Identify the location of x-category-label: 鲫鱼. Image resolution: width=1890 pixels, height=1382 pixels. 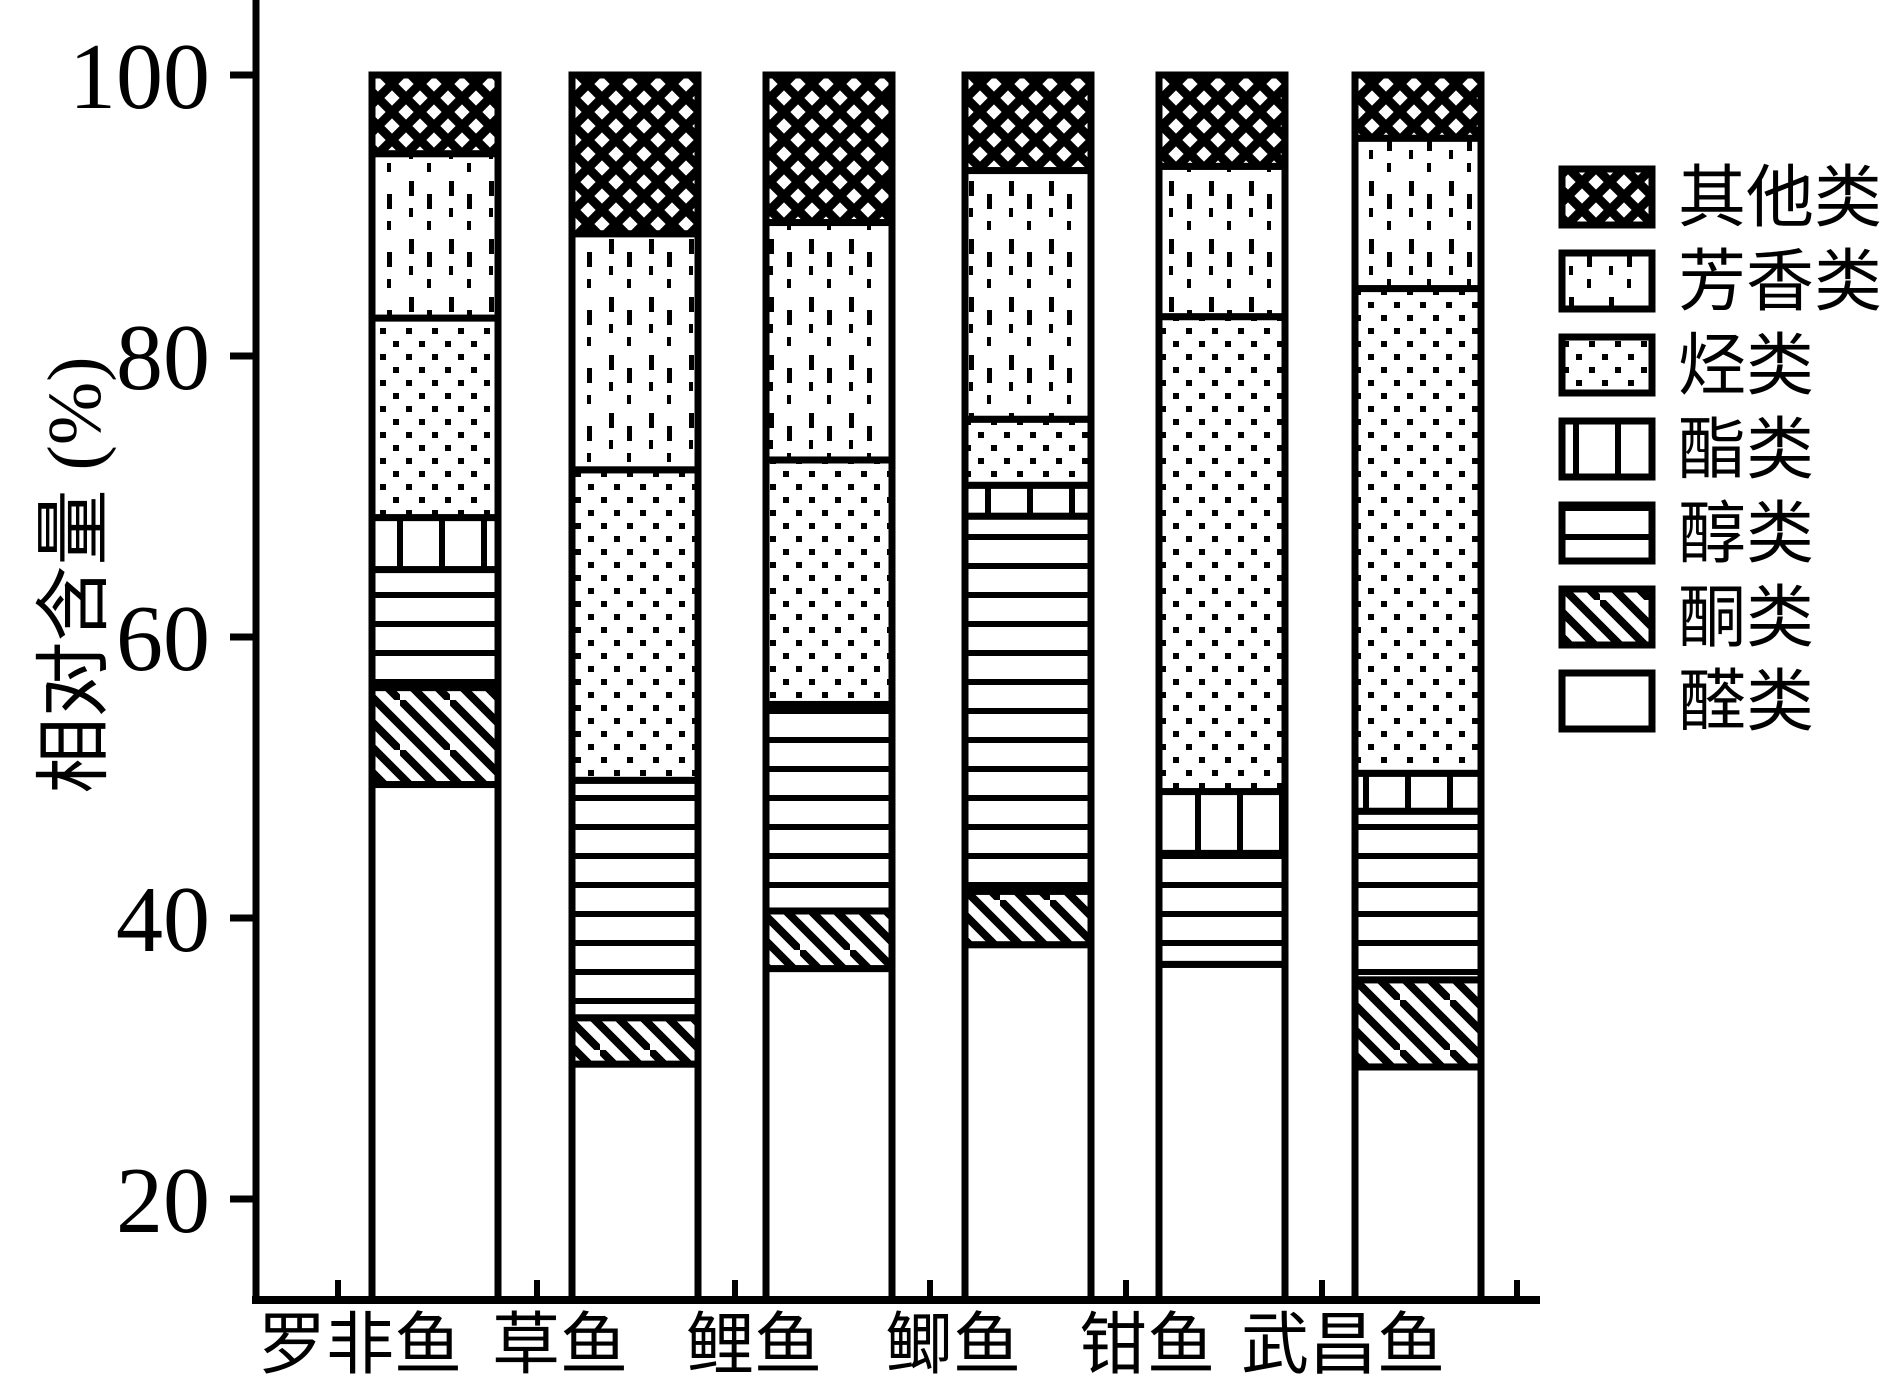
(953, 1344).